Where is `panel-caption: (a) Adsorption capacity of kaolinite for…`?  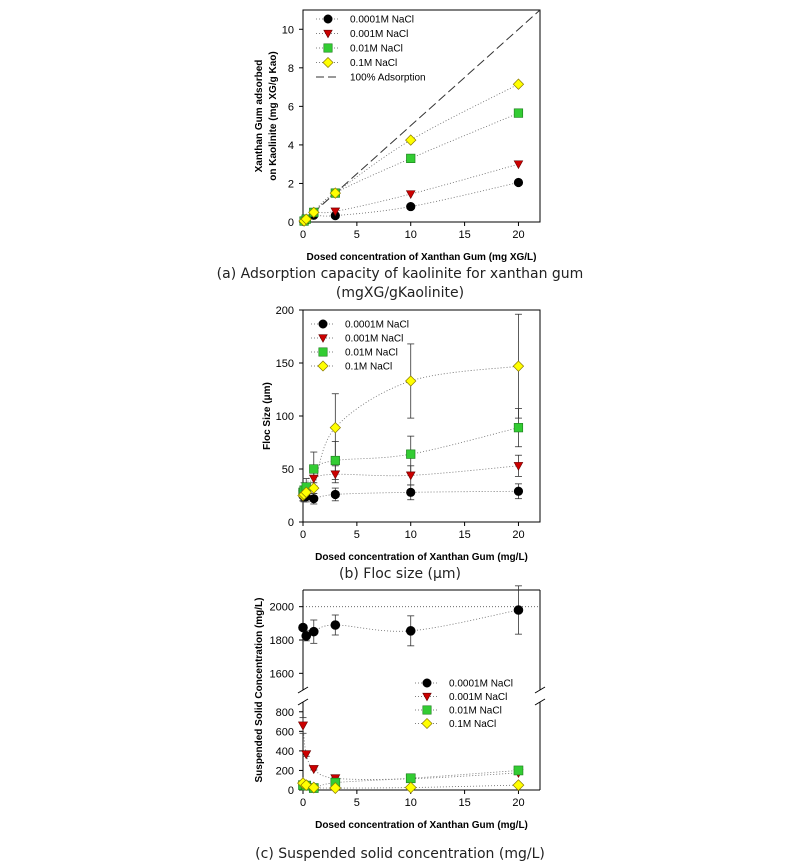
panel-caption: (a) Adsorption capacity of kaolinite for… is located at coordinates (400, 274).